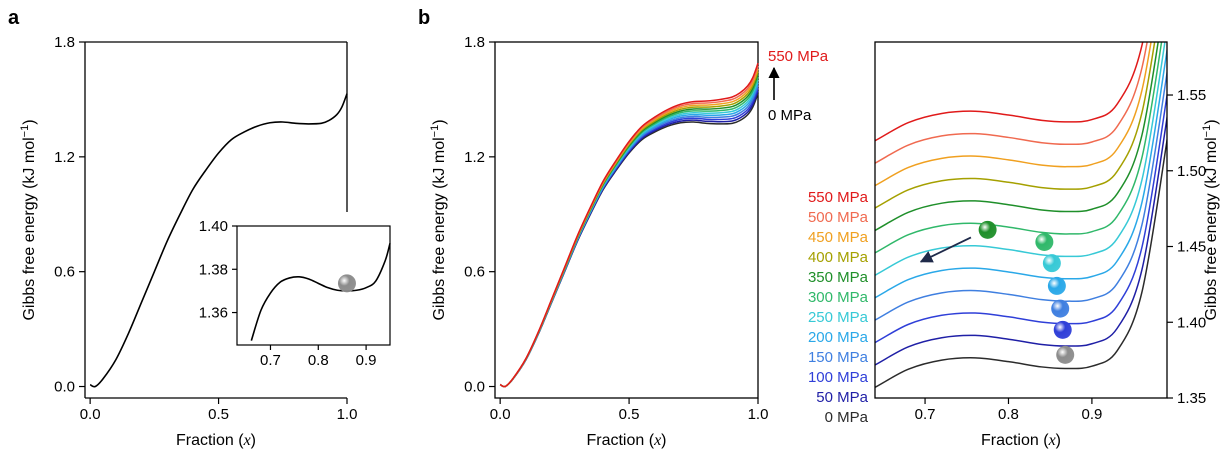  Describe the element at coordinates (838, 217) in the screenshot. I see `legend-label-500-mpa: 500 MPa` at that location.